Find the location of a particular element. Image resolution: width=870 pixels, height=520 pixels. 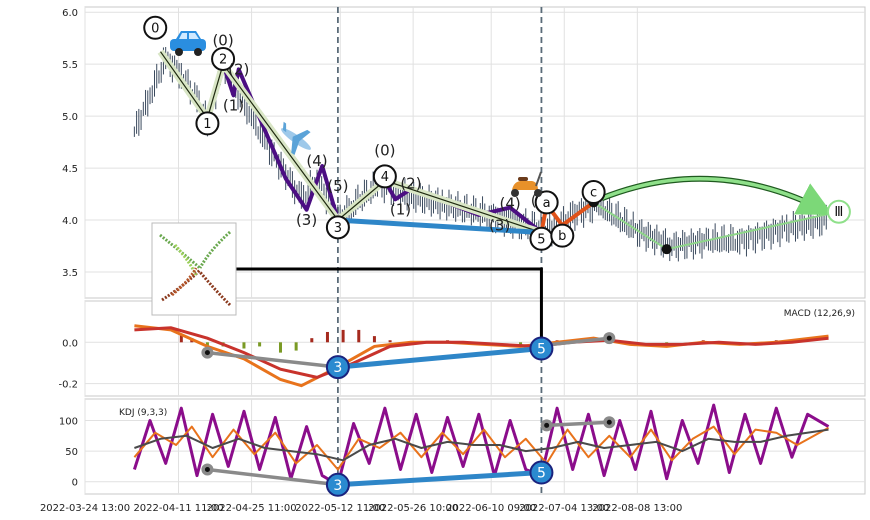

fern-thumbnail is located at coordinates (194, 269).